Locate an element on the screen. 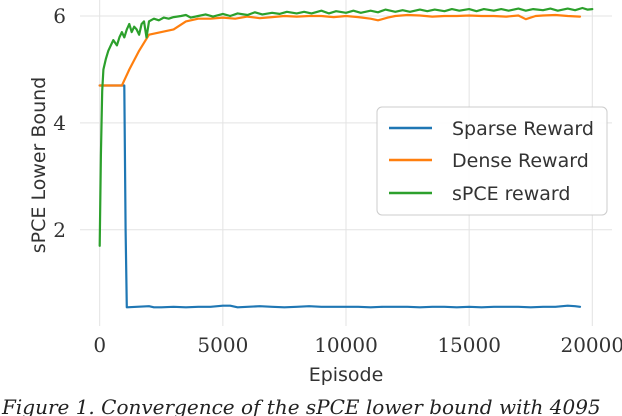  x-tick-label: 5000 is located at coordinates (222, 345).